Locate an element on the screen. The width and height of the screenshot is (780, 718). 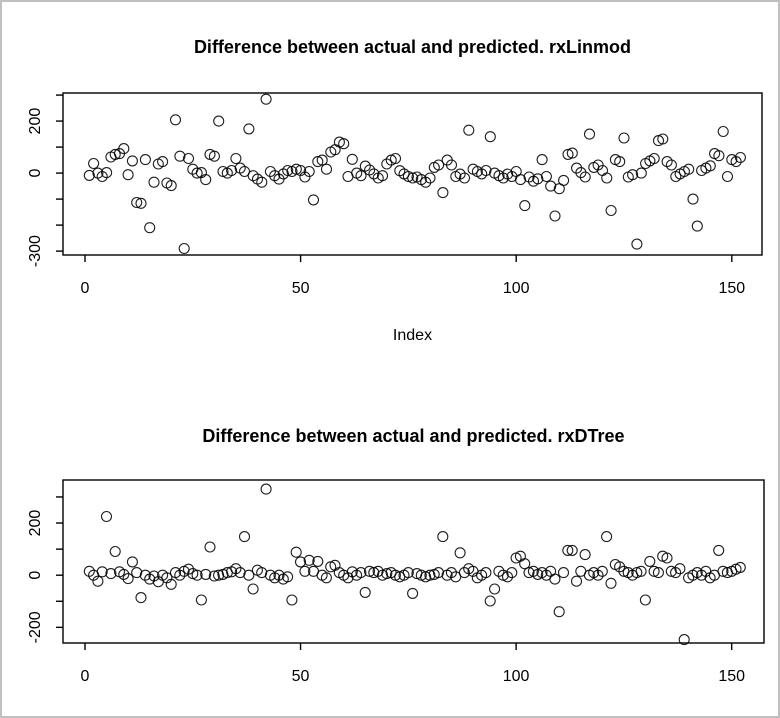
x-tick-label: 50 is located at coordinates (301, 288).